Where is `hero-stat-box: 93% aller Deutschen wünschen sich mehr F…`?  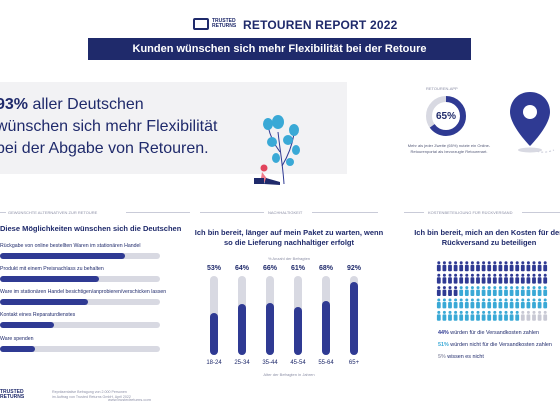 hero-stat-box: 93% aller Deutschen wünschen sich mehr F… is located at coordinates (173, 128).